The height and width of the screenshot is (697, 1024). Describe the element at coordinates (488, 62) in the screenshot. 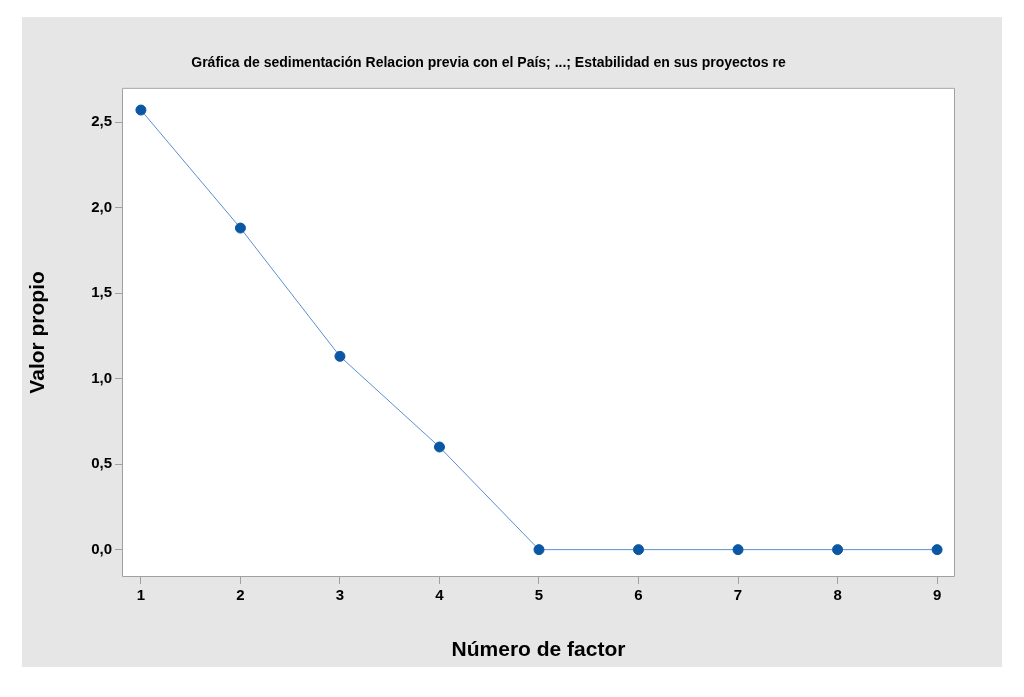

I see `chart-title: Gráfica de sedimentación Relacion previa con el País; ...; Estabilidad en sus proyectos re` at that location.